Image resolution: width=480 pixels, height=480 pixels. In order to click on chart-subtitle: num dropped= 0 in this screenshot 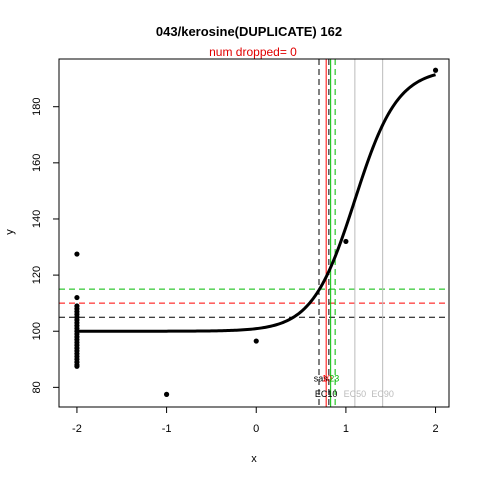, I will do `click(253, 52)`.